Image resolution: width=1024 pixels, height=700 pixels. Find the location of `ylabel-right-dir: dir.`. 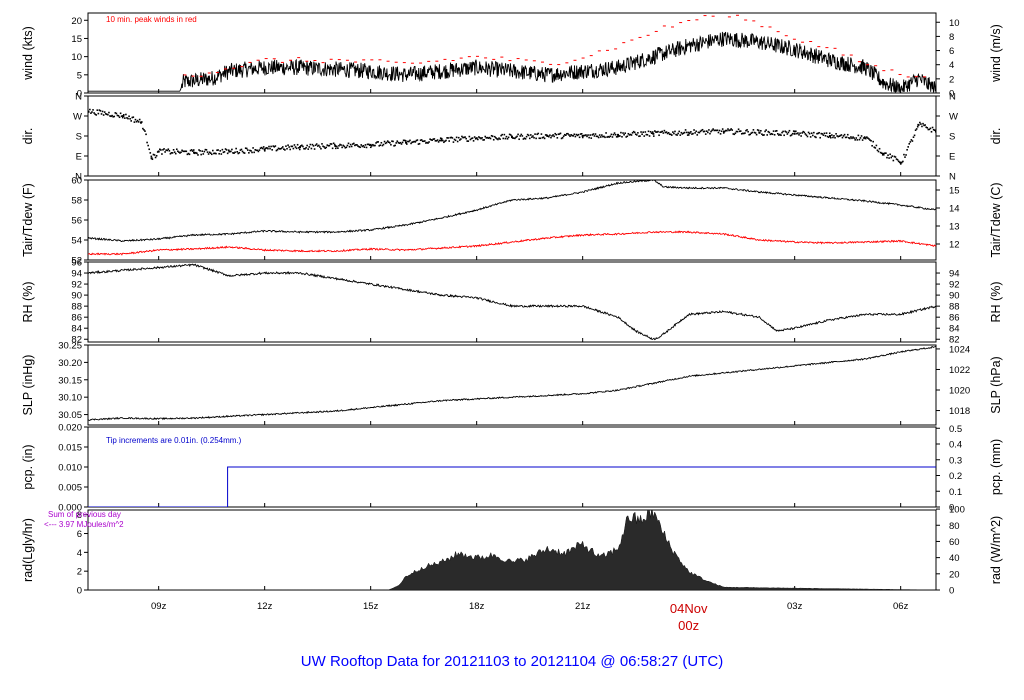

ylabel-right-dir: dir. is located at coordinates (996, 136).